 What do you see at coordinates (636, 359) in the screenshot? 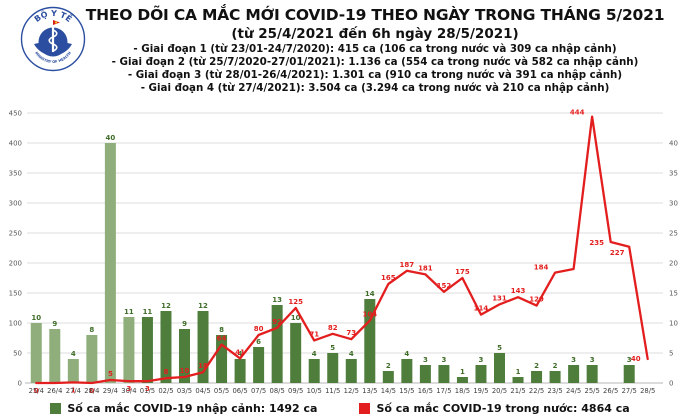
I see `line-value-label: 40` at bounding box center [636, 359].